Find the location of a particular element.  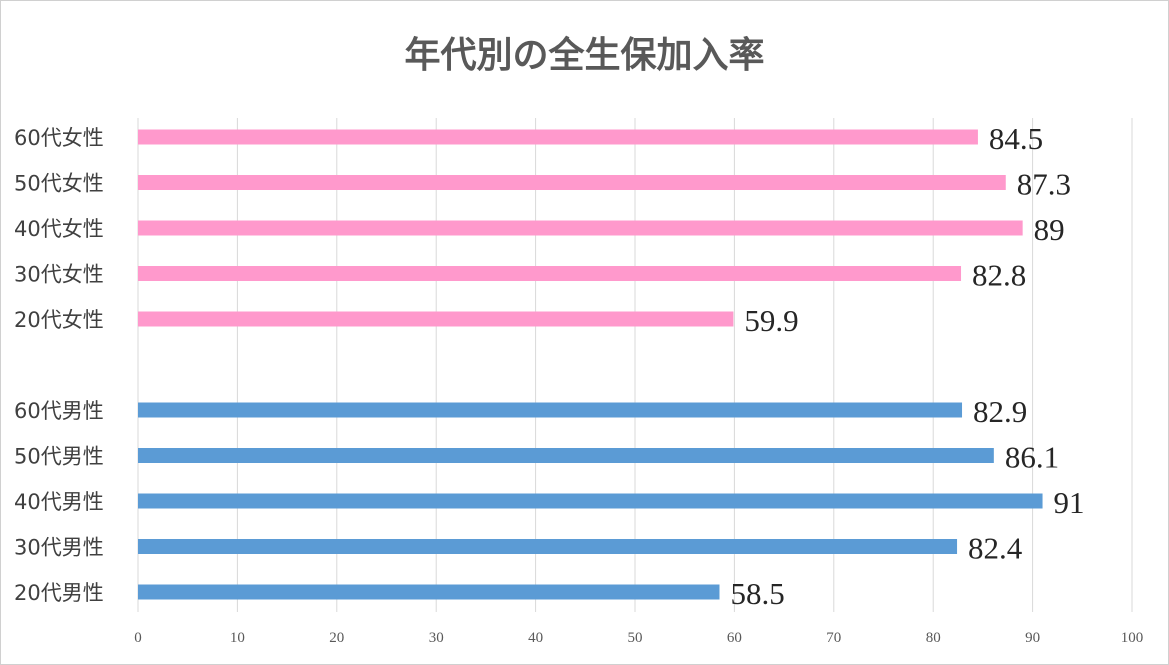

data-label: 82.8 is located at coordinates (999, 275).